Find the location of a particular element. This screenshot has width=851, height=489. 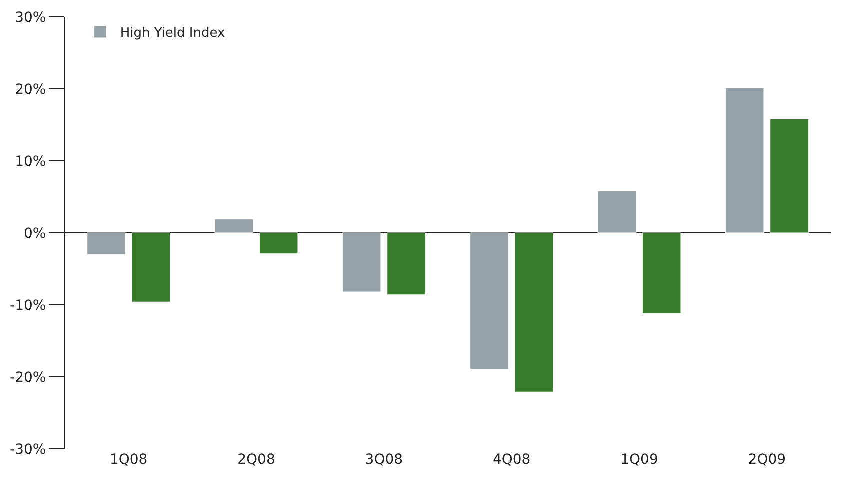

x-tick-label: 4Q08 is located at coordinates (511, 460).